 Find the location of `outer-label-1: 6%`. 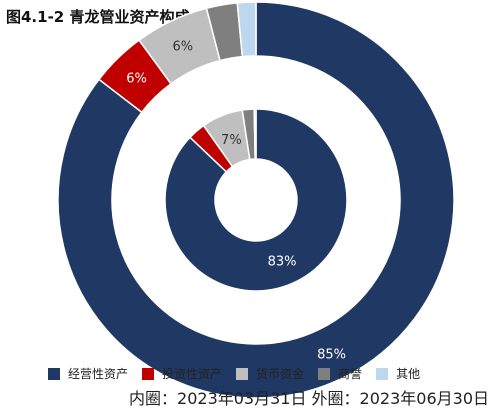

outer-label-1: 6% is located at coordinates (136, 79).